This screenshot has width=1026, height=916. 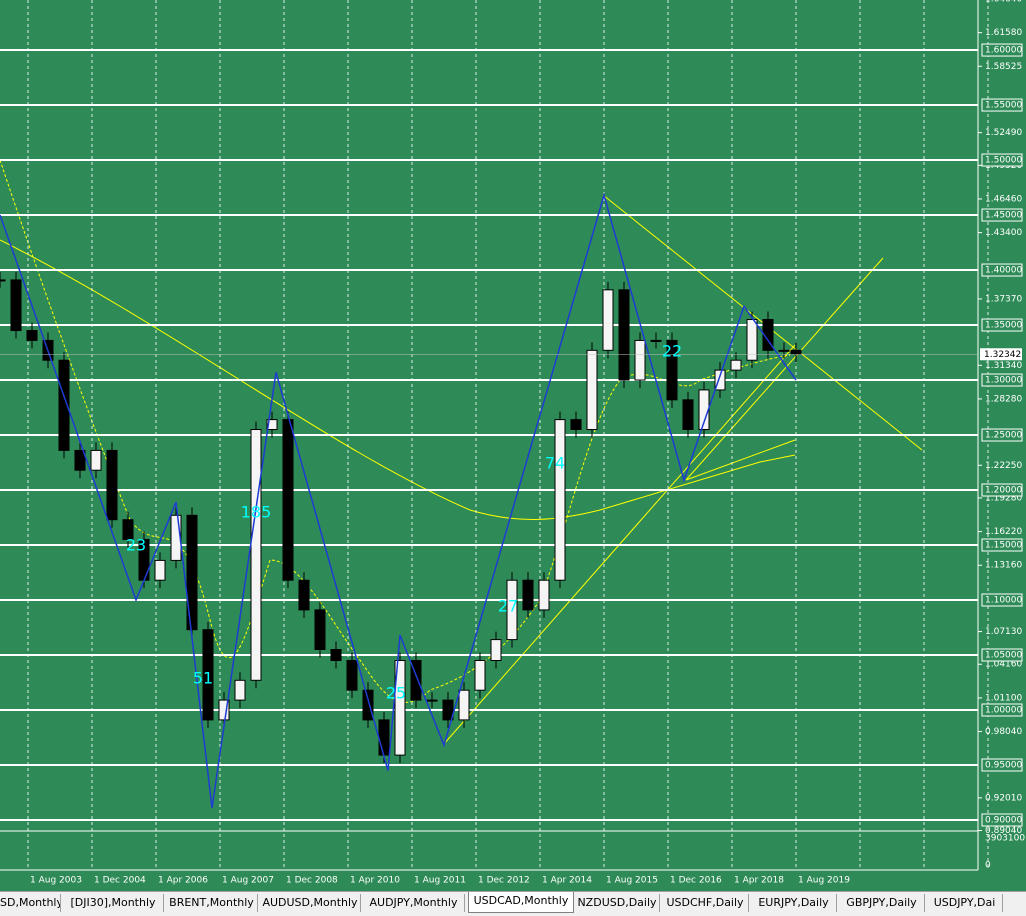 I want to click on level-label: 1.35000, so click(x=1003, y=326).